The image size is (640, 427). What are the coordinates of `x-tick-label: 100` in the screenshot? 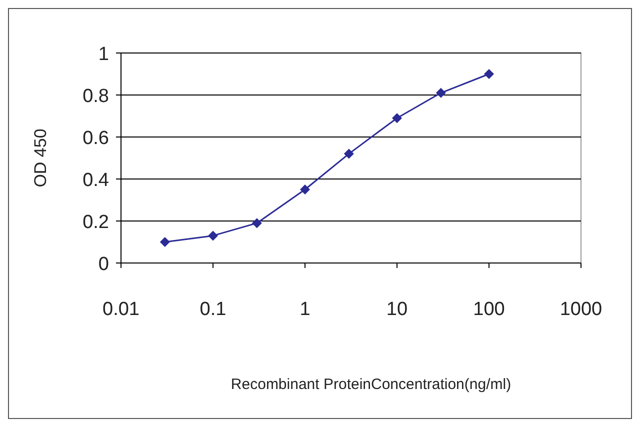 It's located at (489, 309).